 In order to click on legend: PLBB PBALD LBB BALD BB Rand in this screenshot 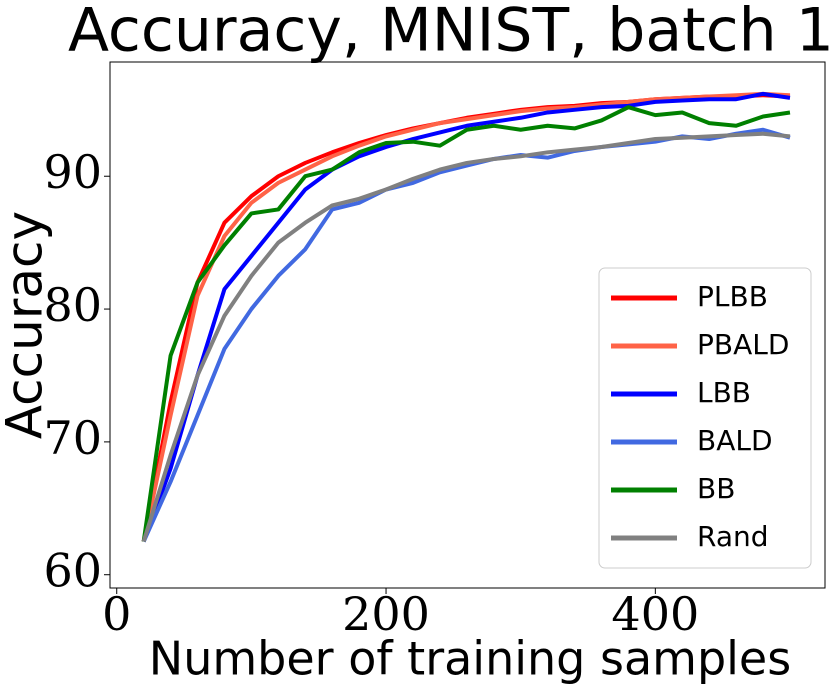, I will do `click(705, 418)`.